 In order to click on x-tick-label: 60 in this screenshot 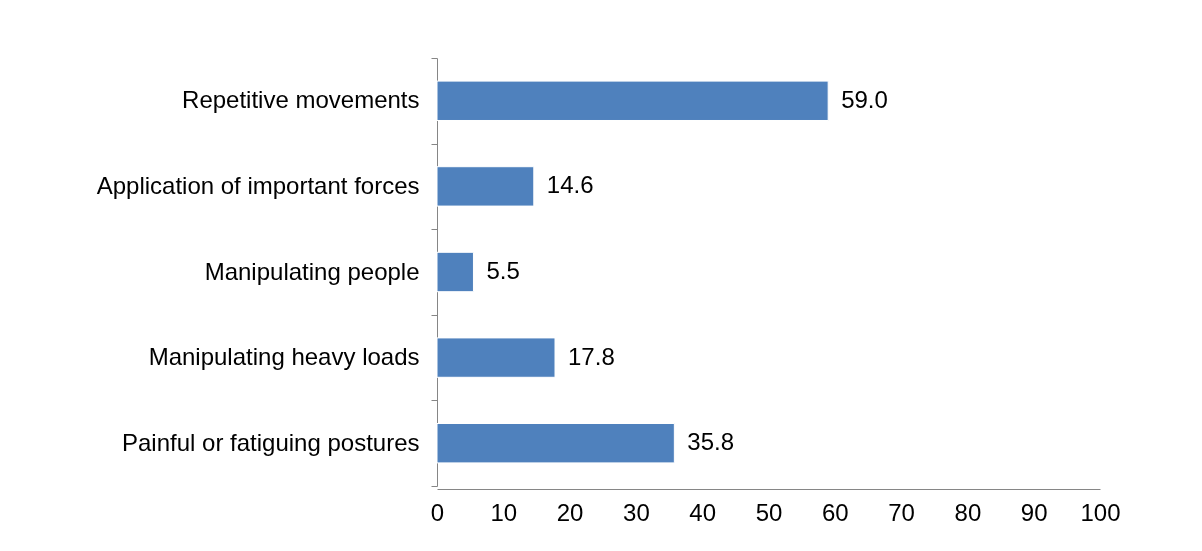, I will do `click(835, 512)`.